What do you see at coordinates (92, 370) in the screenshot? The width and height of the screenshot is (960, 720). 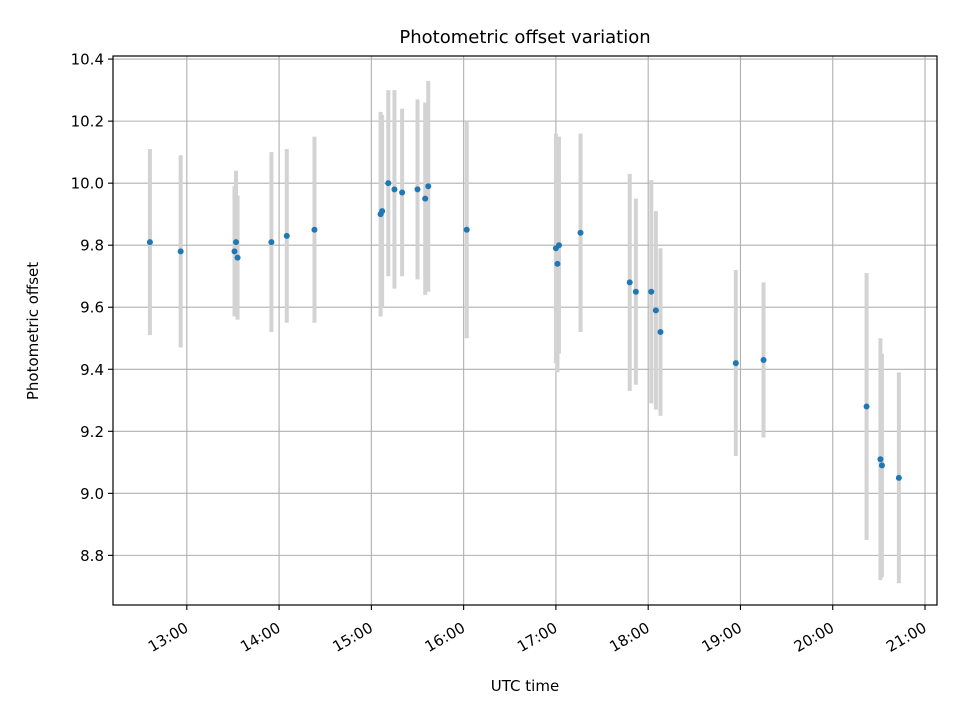 I see `y-tick-label: 9.4` at bounding box center [92, 370].